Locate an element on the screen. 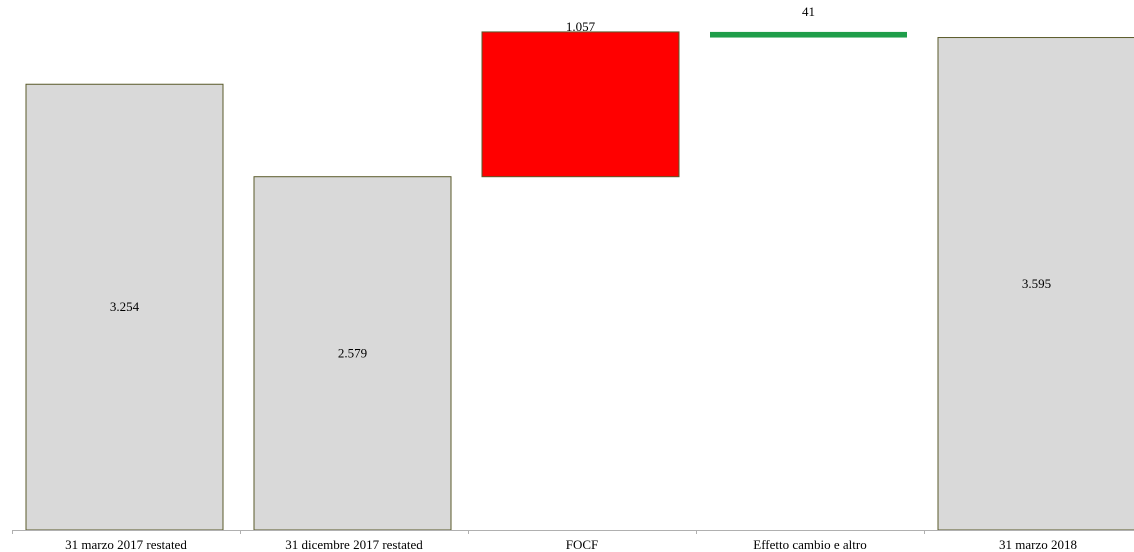 Image resolution: width=1134 pixels, height=552 pixels. bar-value-label-0: 3.254 is located at coordinates (125, 306).